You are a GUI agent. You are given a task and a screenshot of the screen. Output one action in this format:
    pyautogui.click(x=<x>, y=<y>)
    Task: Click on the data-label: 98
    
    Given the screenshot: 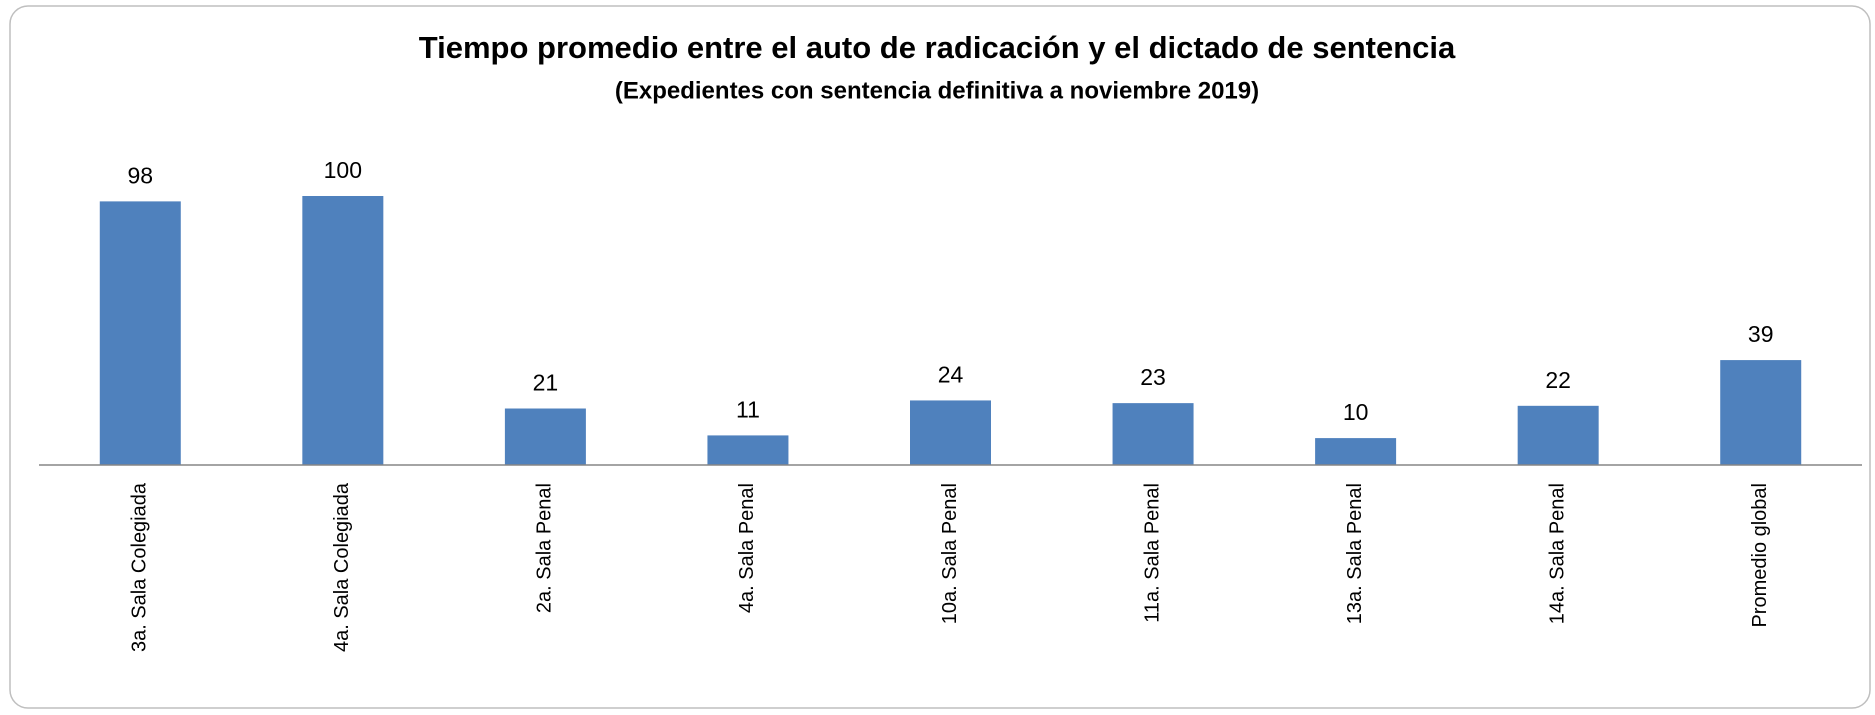 What is the action you would take?
    pyautogui.click(x=140, y=175)
    